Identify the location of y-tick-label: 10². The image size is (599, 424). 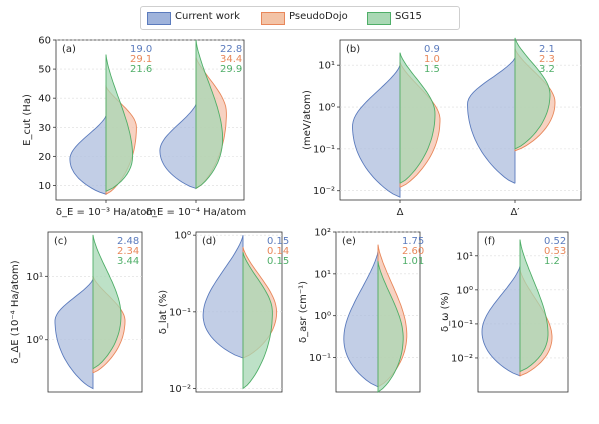
(322, 233).